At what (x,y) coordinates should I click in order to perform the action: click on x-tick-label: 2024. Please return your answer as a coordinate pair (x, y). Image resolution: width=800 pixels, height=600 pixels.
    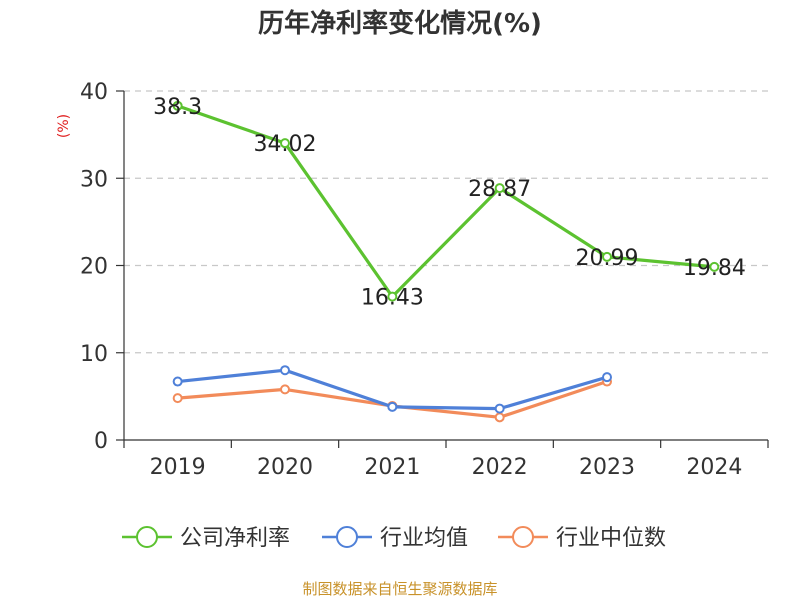
    Looking at the image, I should click on (714, 467).